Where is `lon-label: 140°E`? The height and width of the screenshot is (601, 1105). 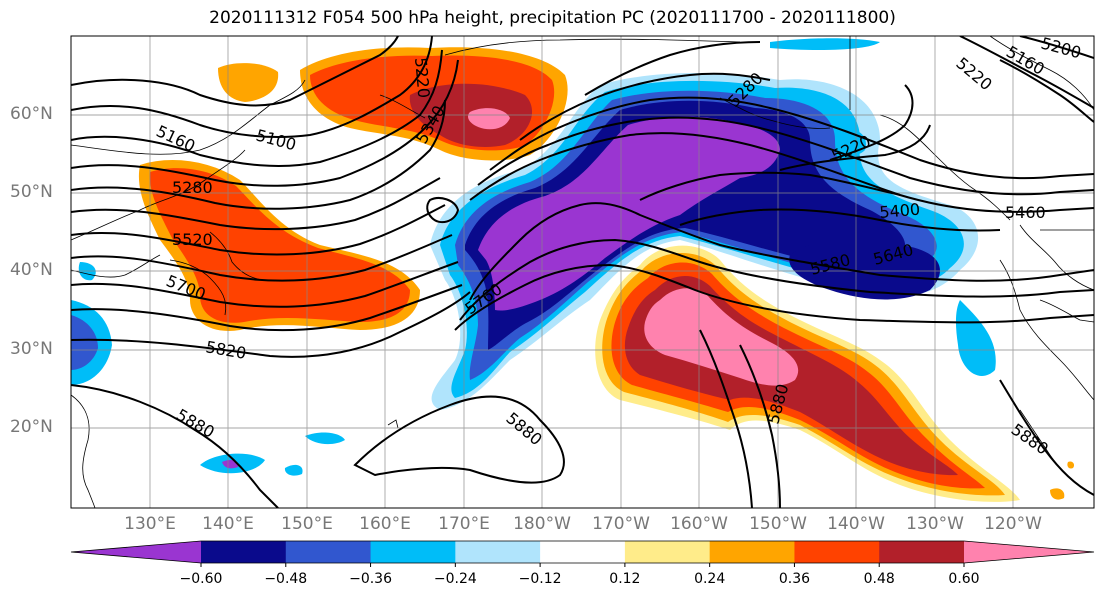
lon-label: 140°E is located at coordinates (228, 524).